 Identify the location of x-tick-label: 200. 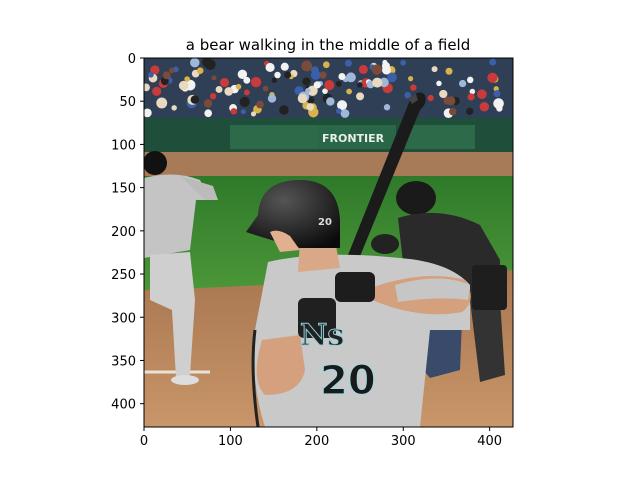
(316, 441).